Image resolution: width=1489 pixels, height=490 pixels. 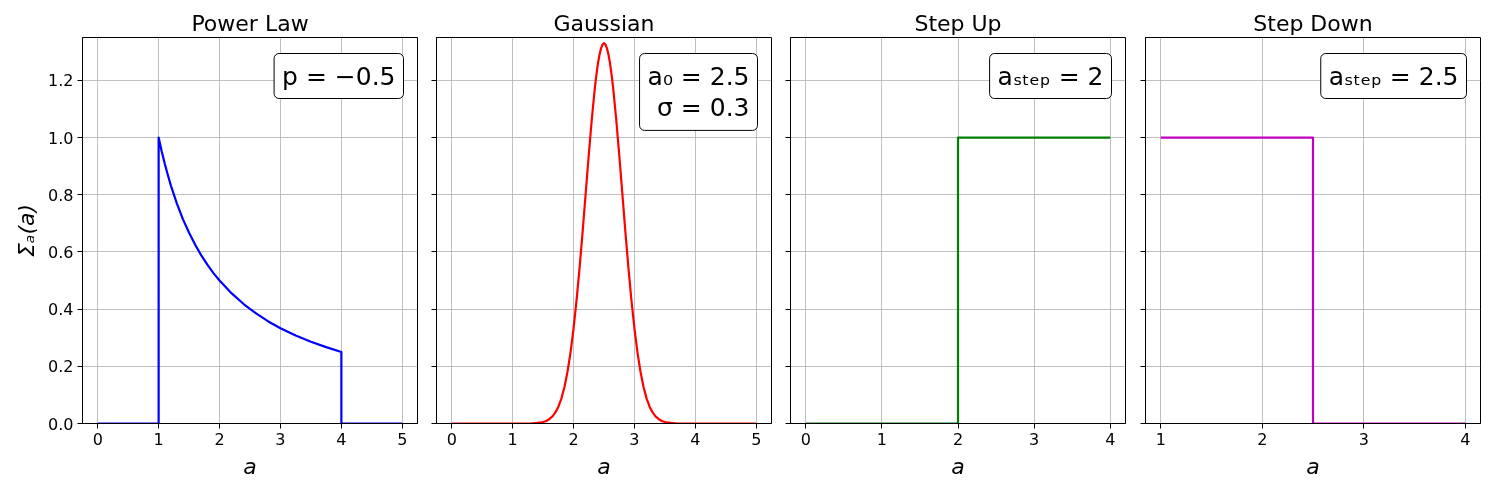 What do you see at coordinates (61, 310) in the screenshot?
I see `y-tick-label: 0.4` at bounding box center [61, 310].